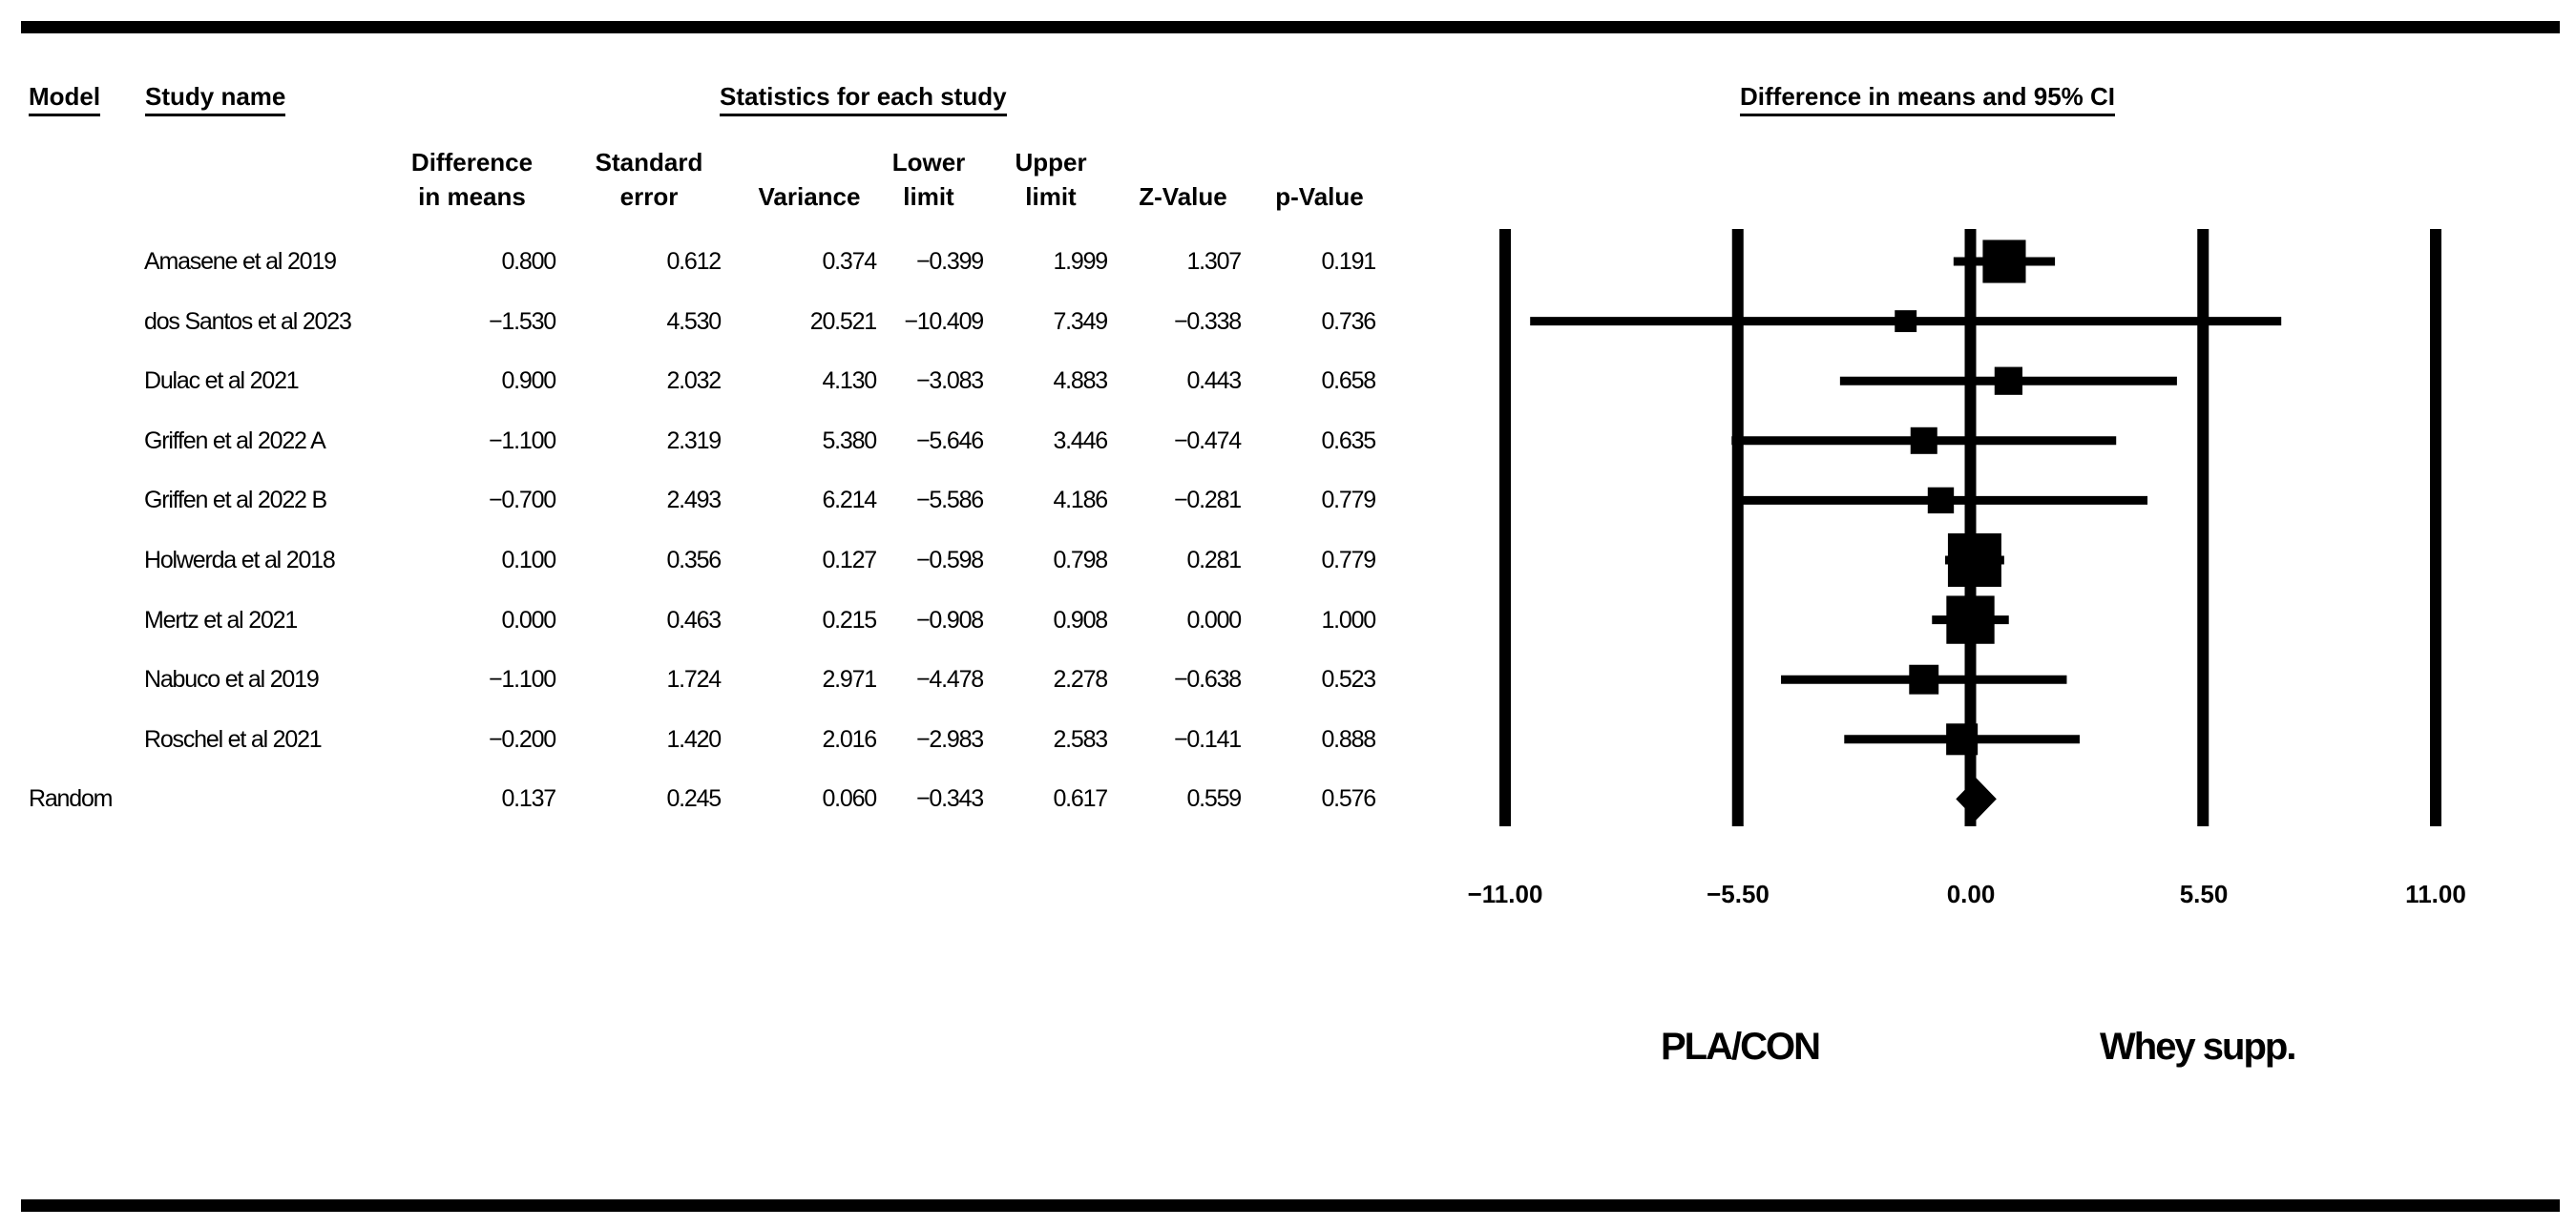 This screenshot has width=2576, height=1228. Describe the element at coordinates (1183, 196) in the screenshot. I see `col-header-z-value-line2: Z-Value` at that location.